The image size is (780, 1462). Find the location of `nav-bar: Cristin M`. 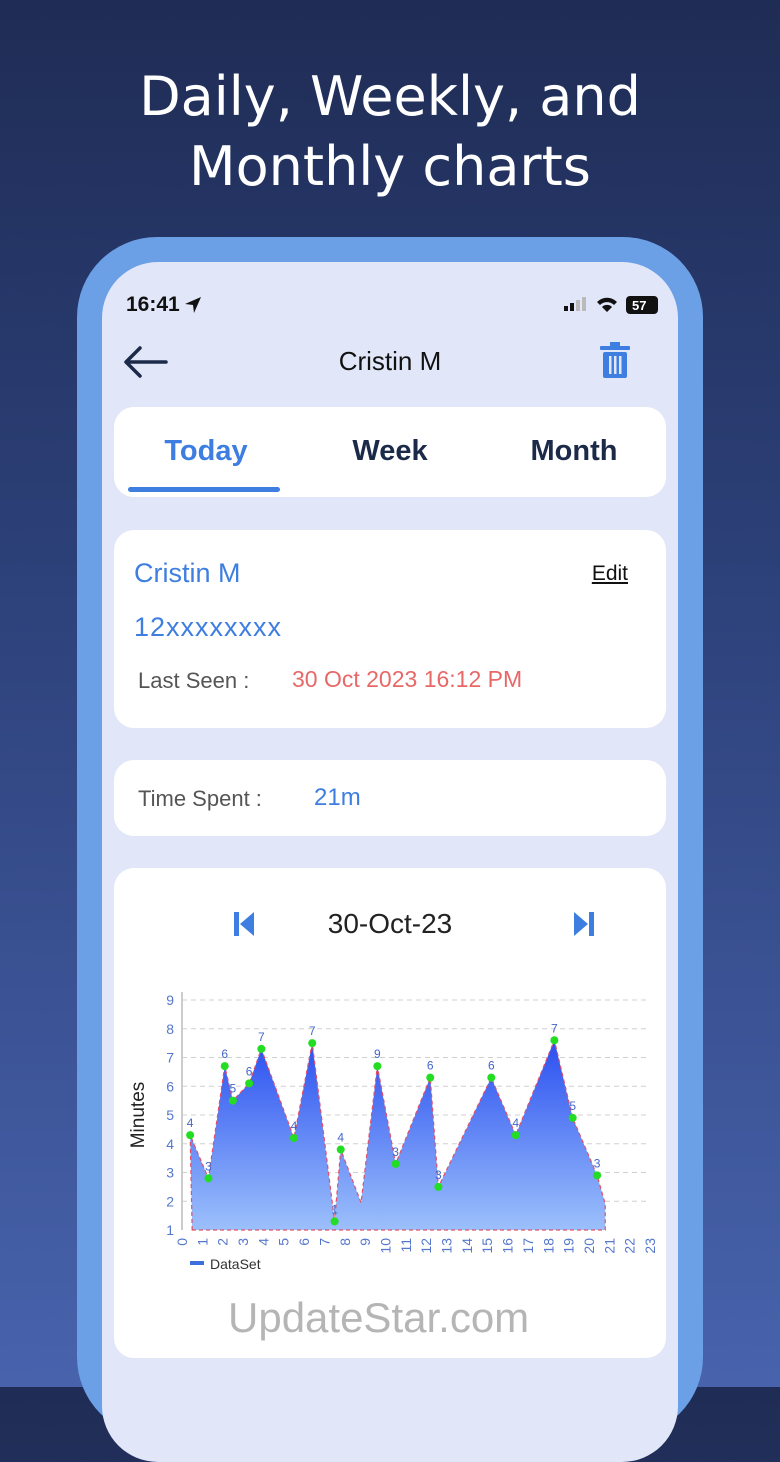

nav-bar: Cristin M is located at coordinates (390, 362).